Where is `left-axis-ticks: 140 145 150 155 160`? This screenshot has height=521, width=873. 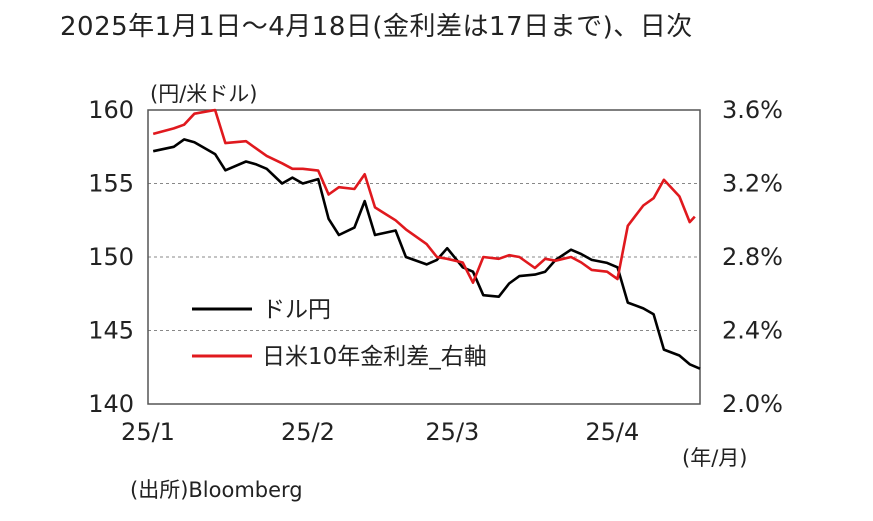
left-axis-ticks: 140 145 150 155 160 is located at coordinates (111, 257).